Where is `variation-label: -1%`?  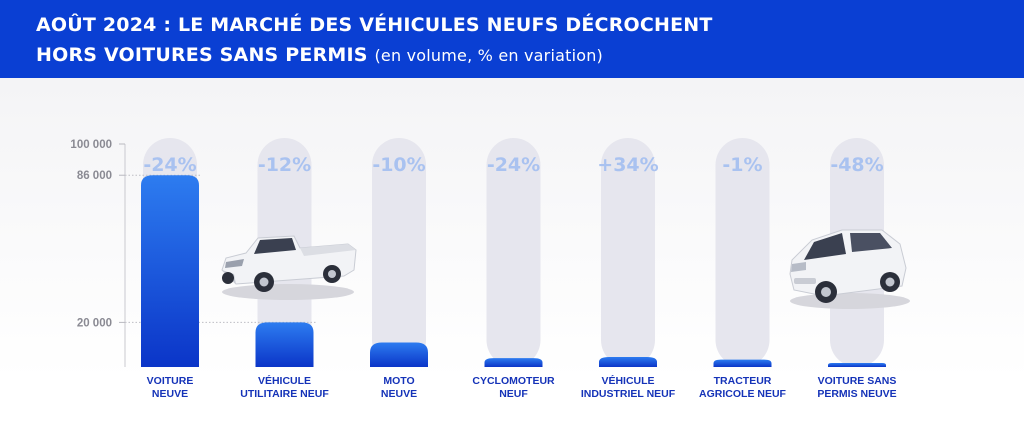
variation-label: -1% is located at coordinates (742, 165).